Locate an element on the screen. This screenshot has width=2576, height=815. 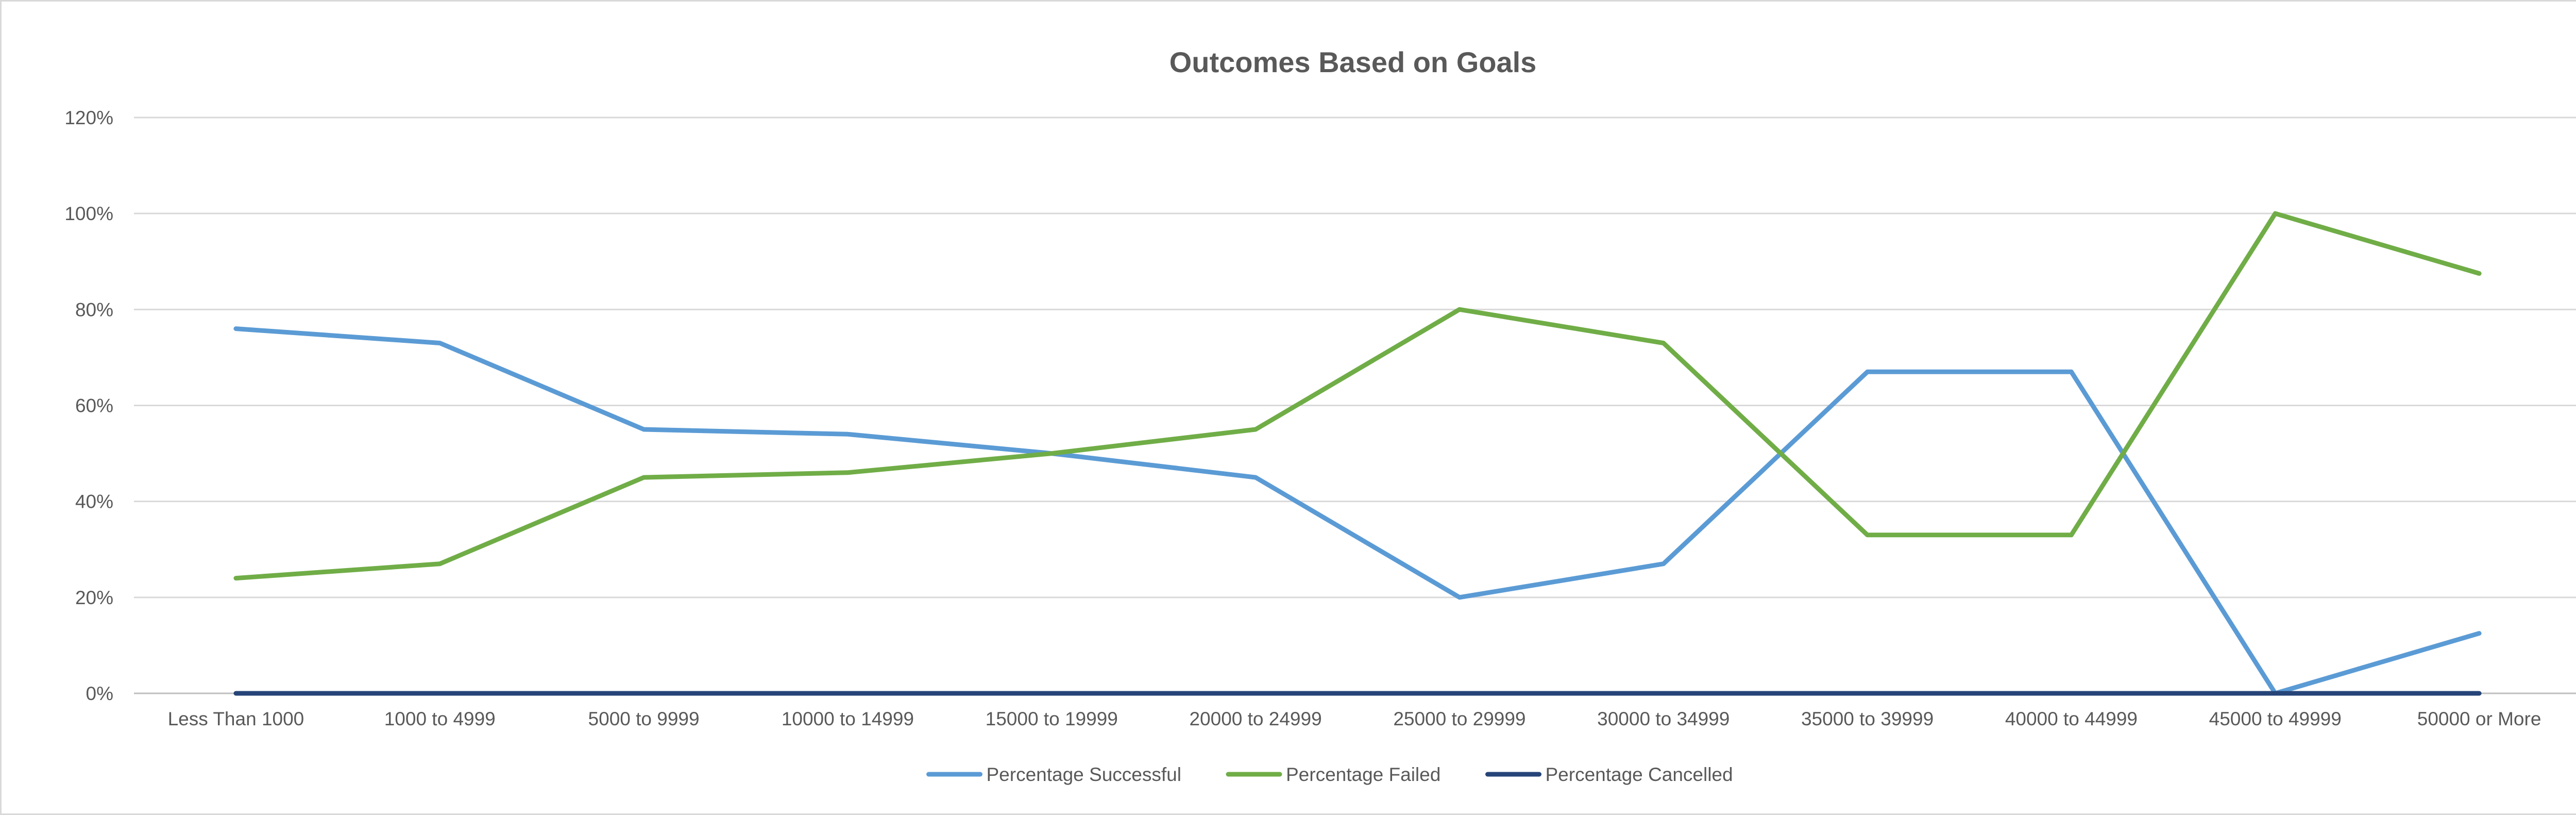
y-tick-label: 120% is located at coordinates (88, 117).